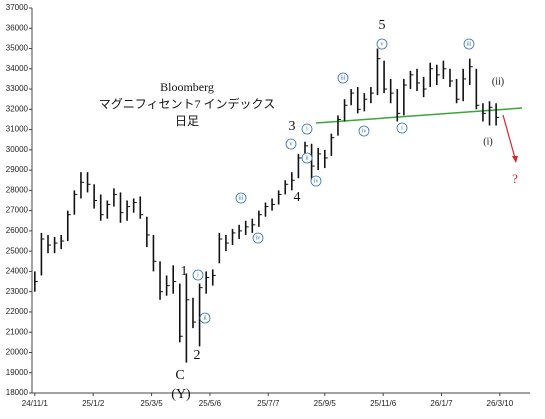 This screenshot has width=545, height=419. I want to click on chart-title: マグニフィセント7 インデックス, so click(187, 103).